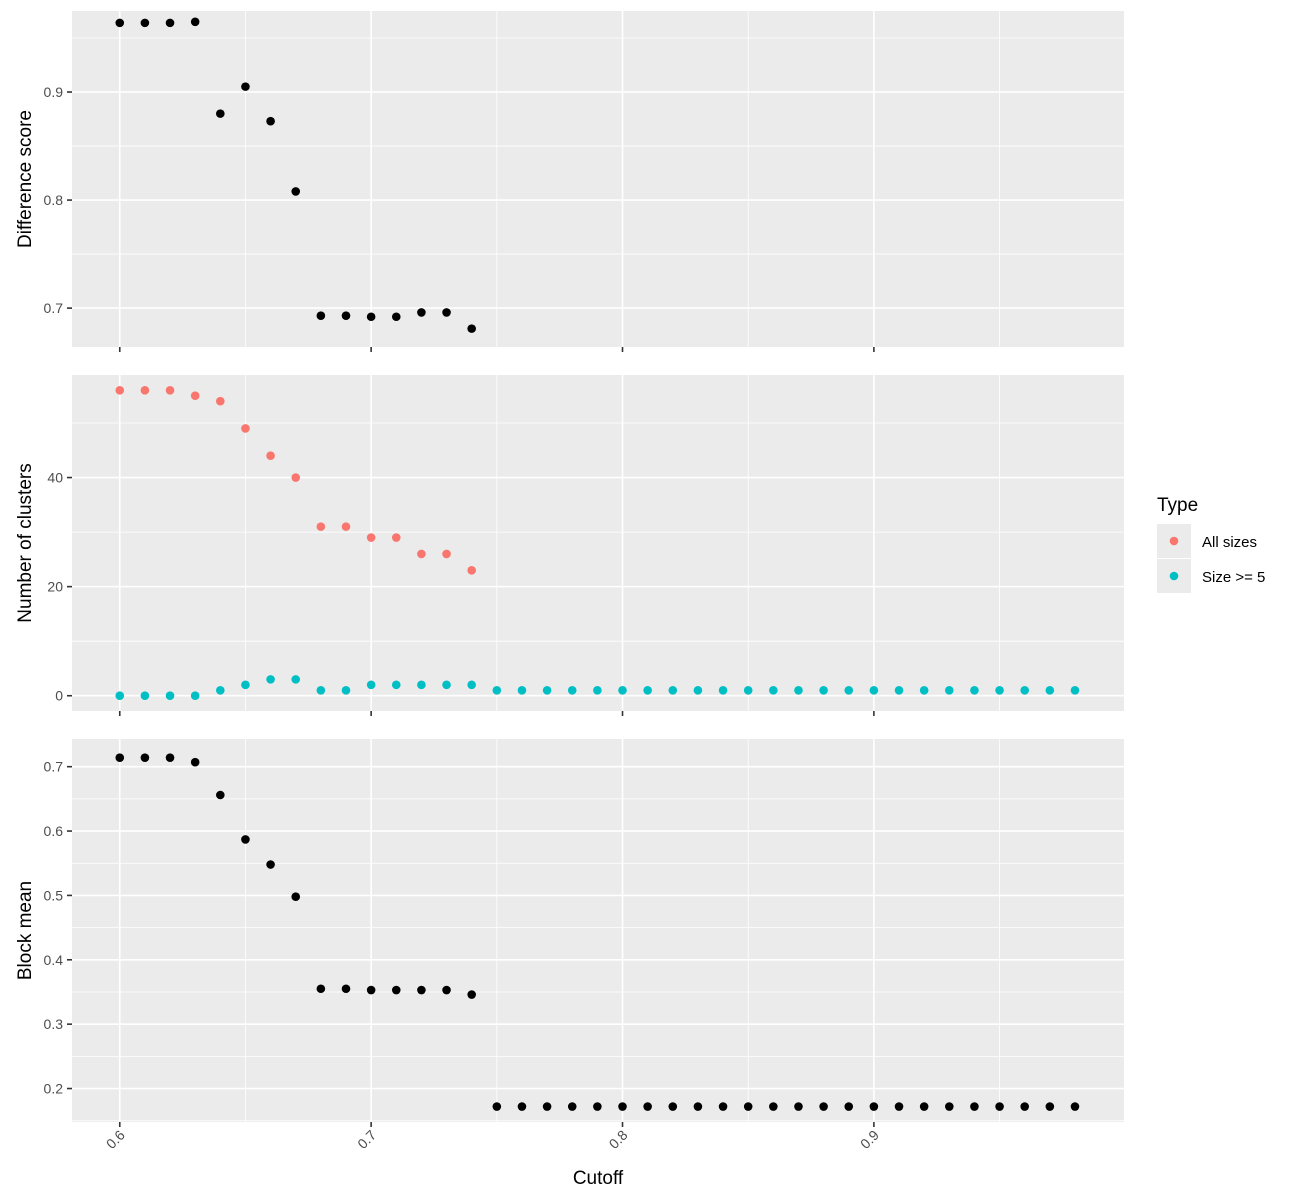 The image size is (1300, 1200). I want to click on y-tick-label: 0.5, so click(54, 895).